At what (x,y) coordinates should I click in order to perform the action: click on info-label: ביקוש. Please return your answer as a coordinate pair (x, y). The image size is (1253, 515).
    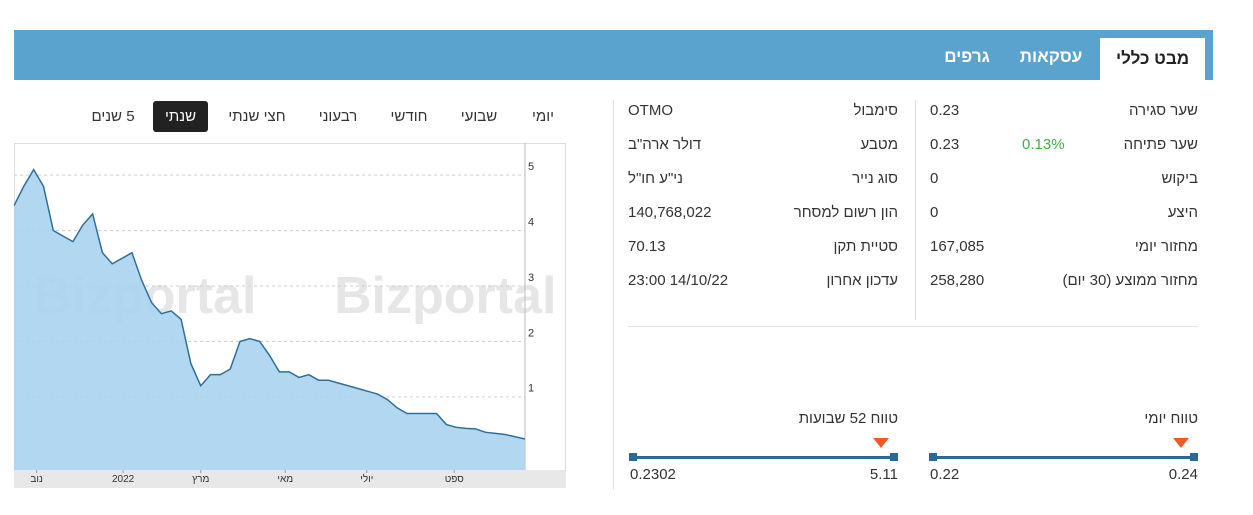
    Looking at the image, I should click on (1179, 178).